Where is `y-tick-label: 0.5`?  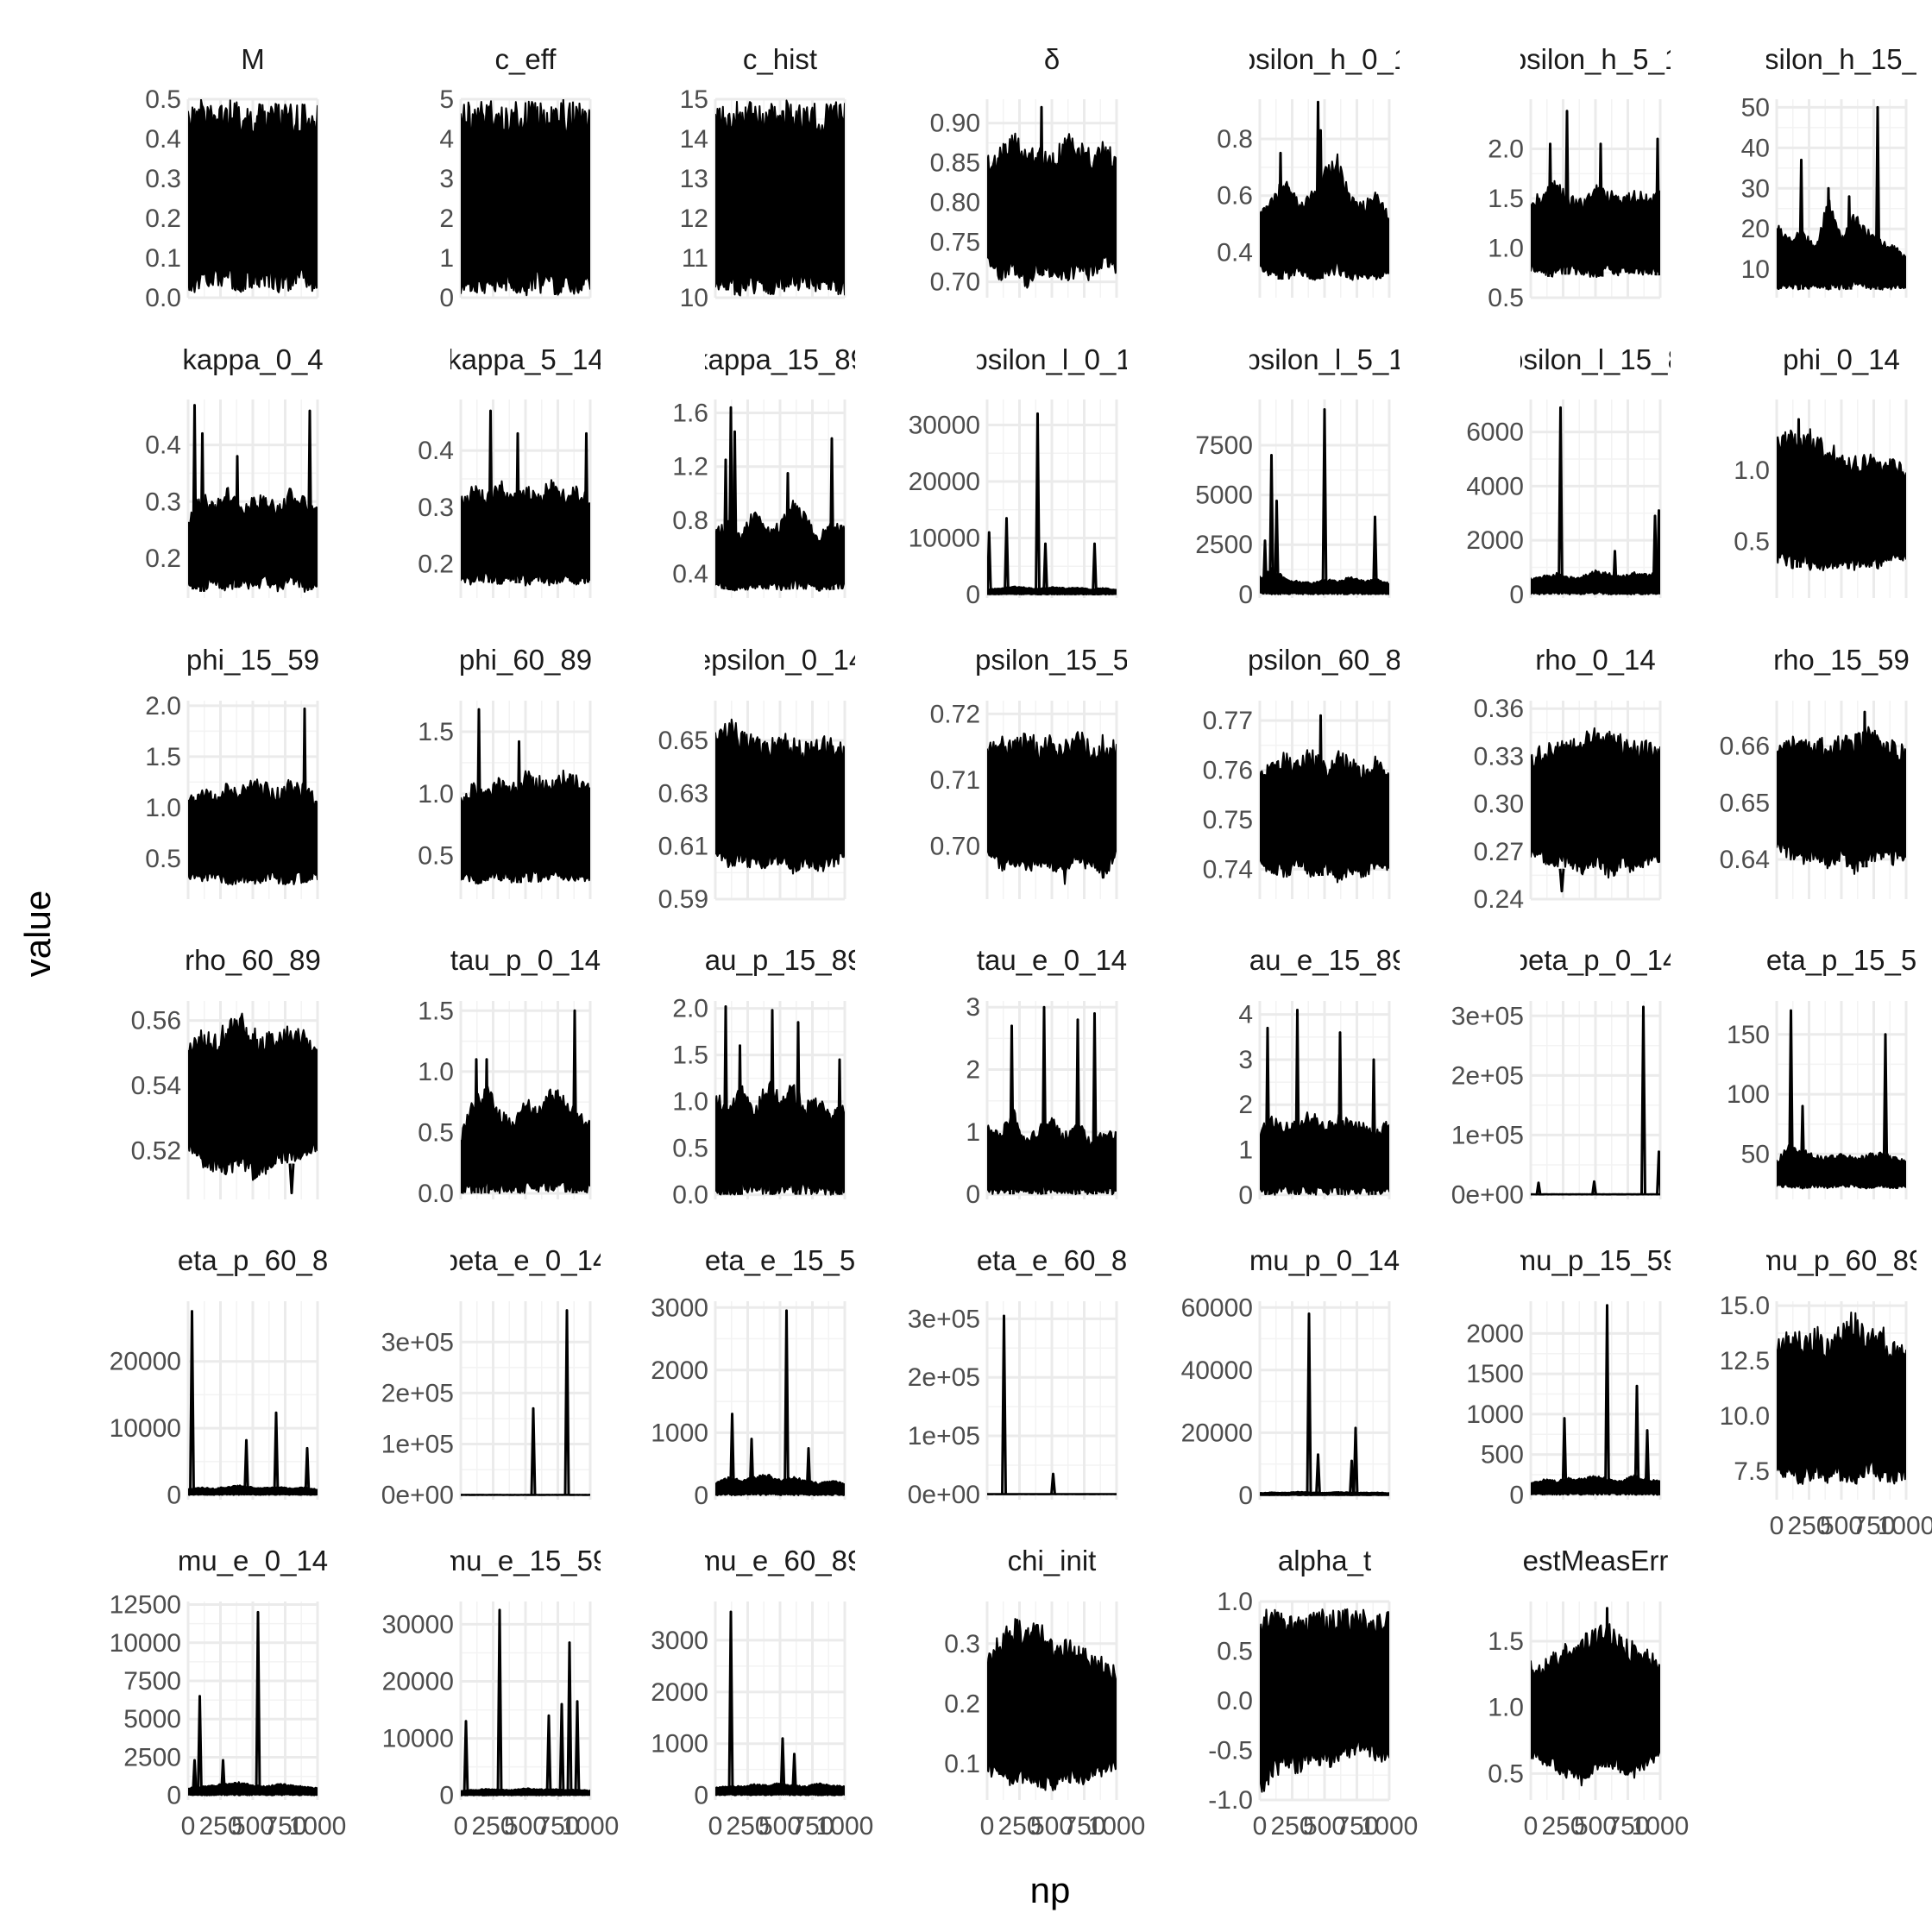
y-tick-label: 0.5 is located at coordinates (436, 856).